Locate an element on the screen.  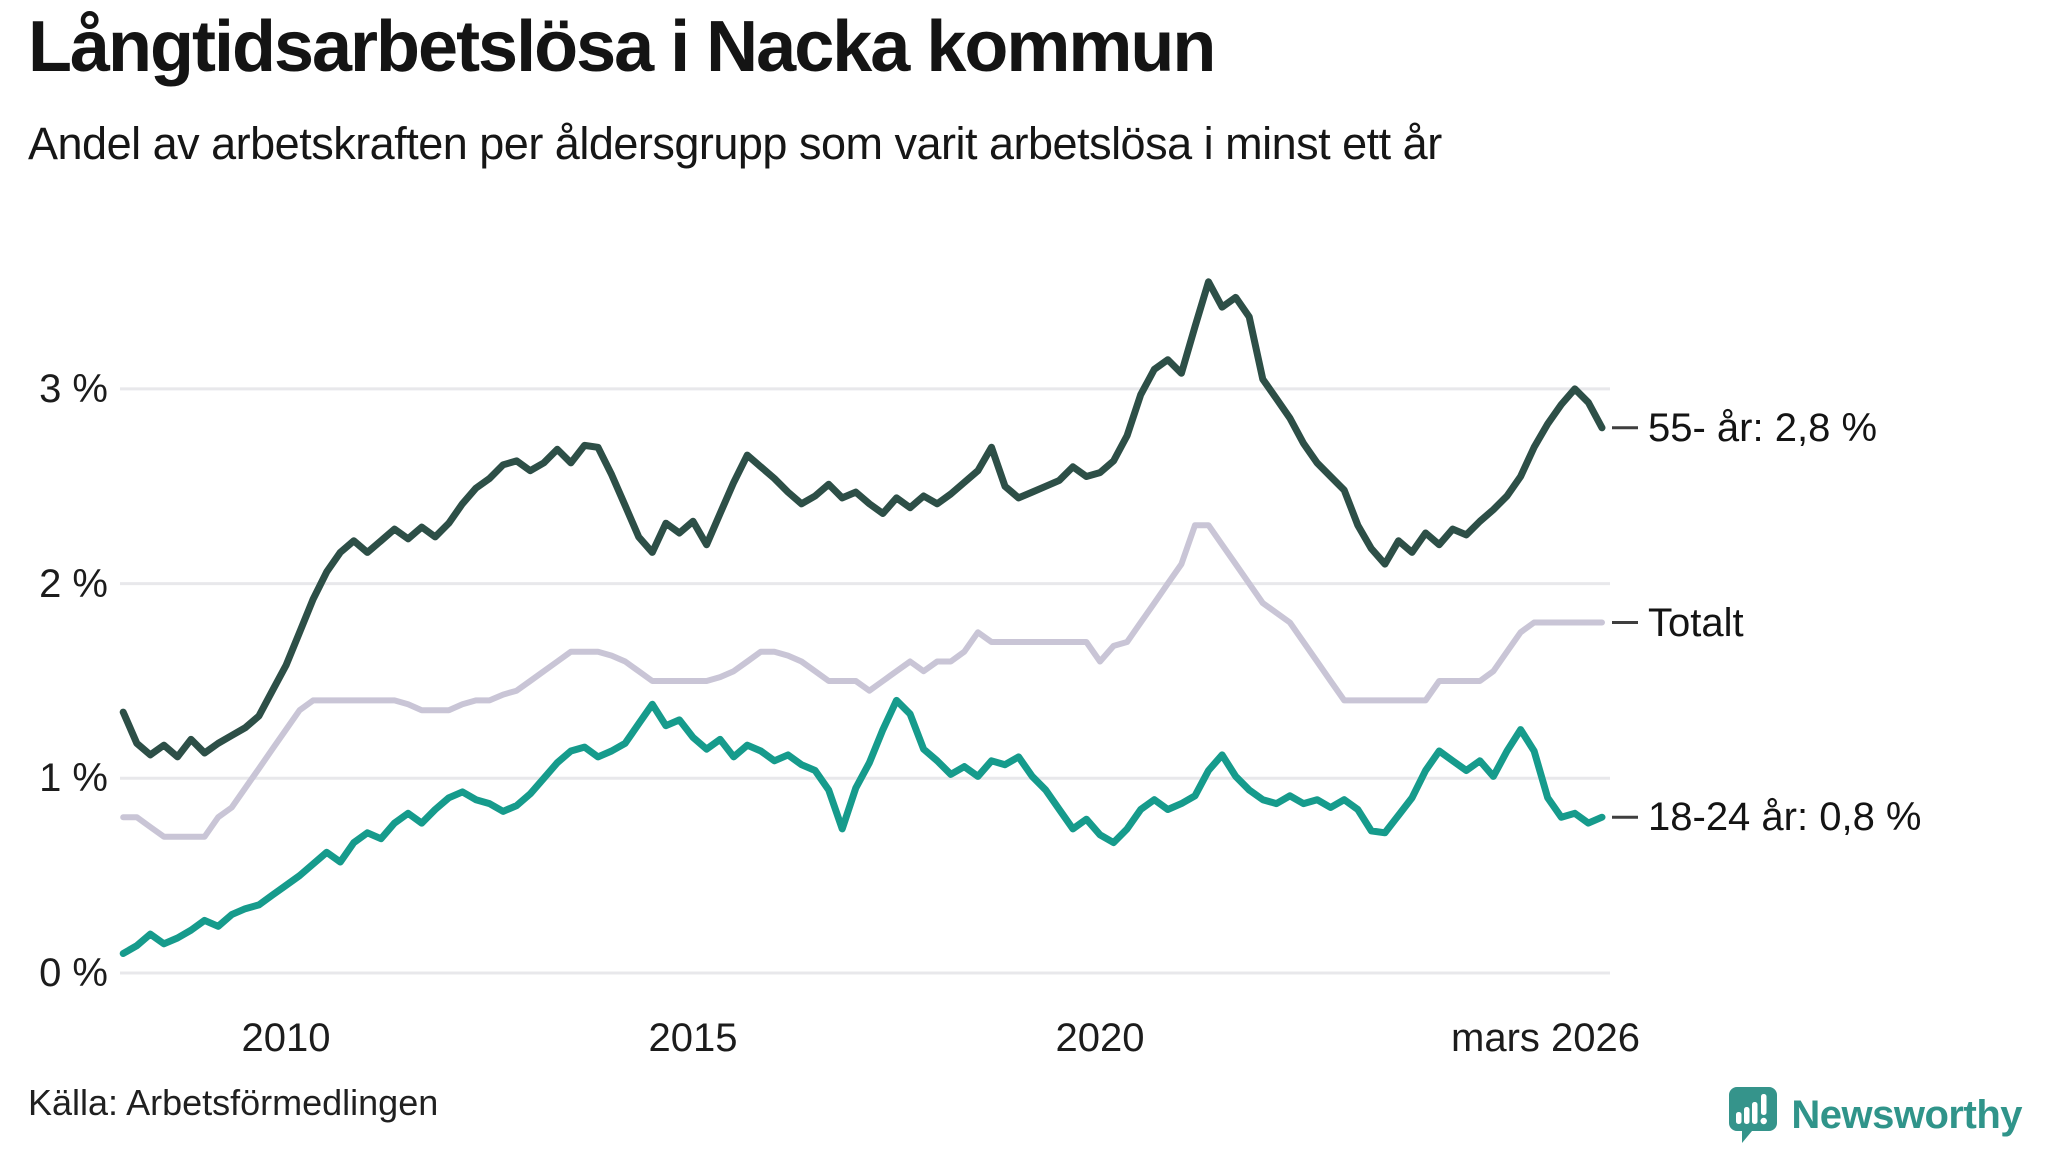
y-axis-label-0pct: 0 % is located at coordinates (73, 973).